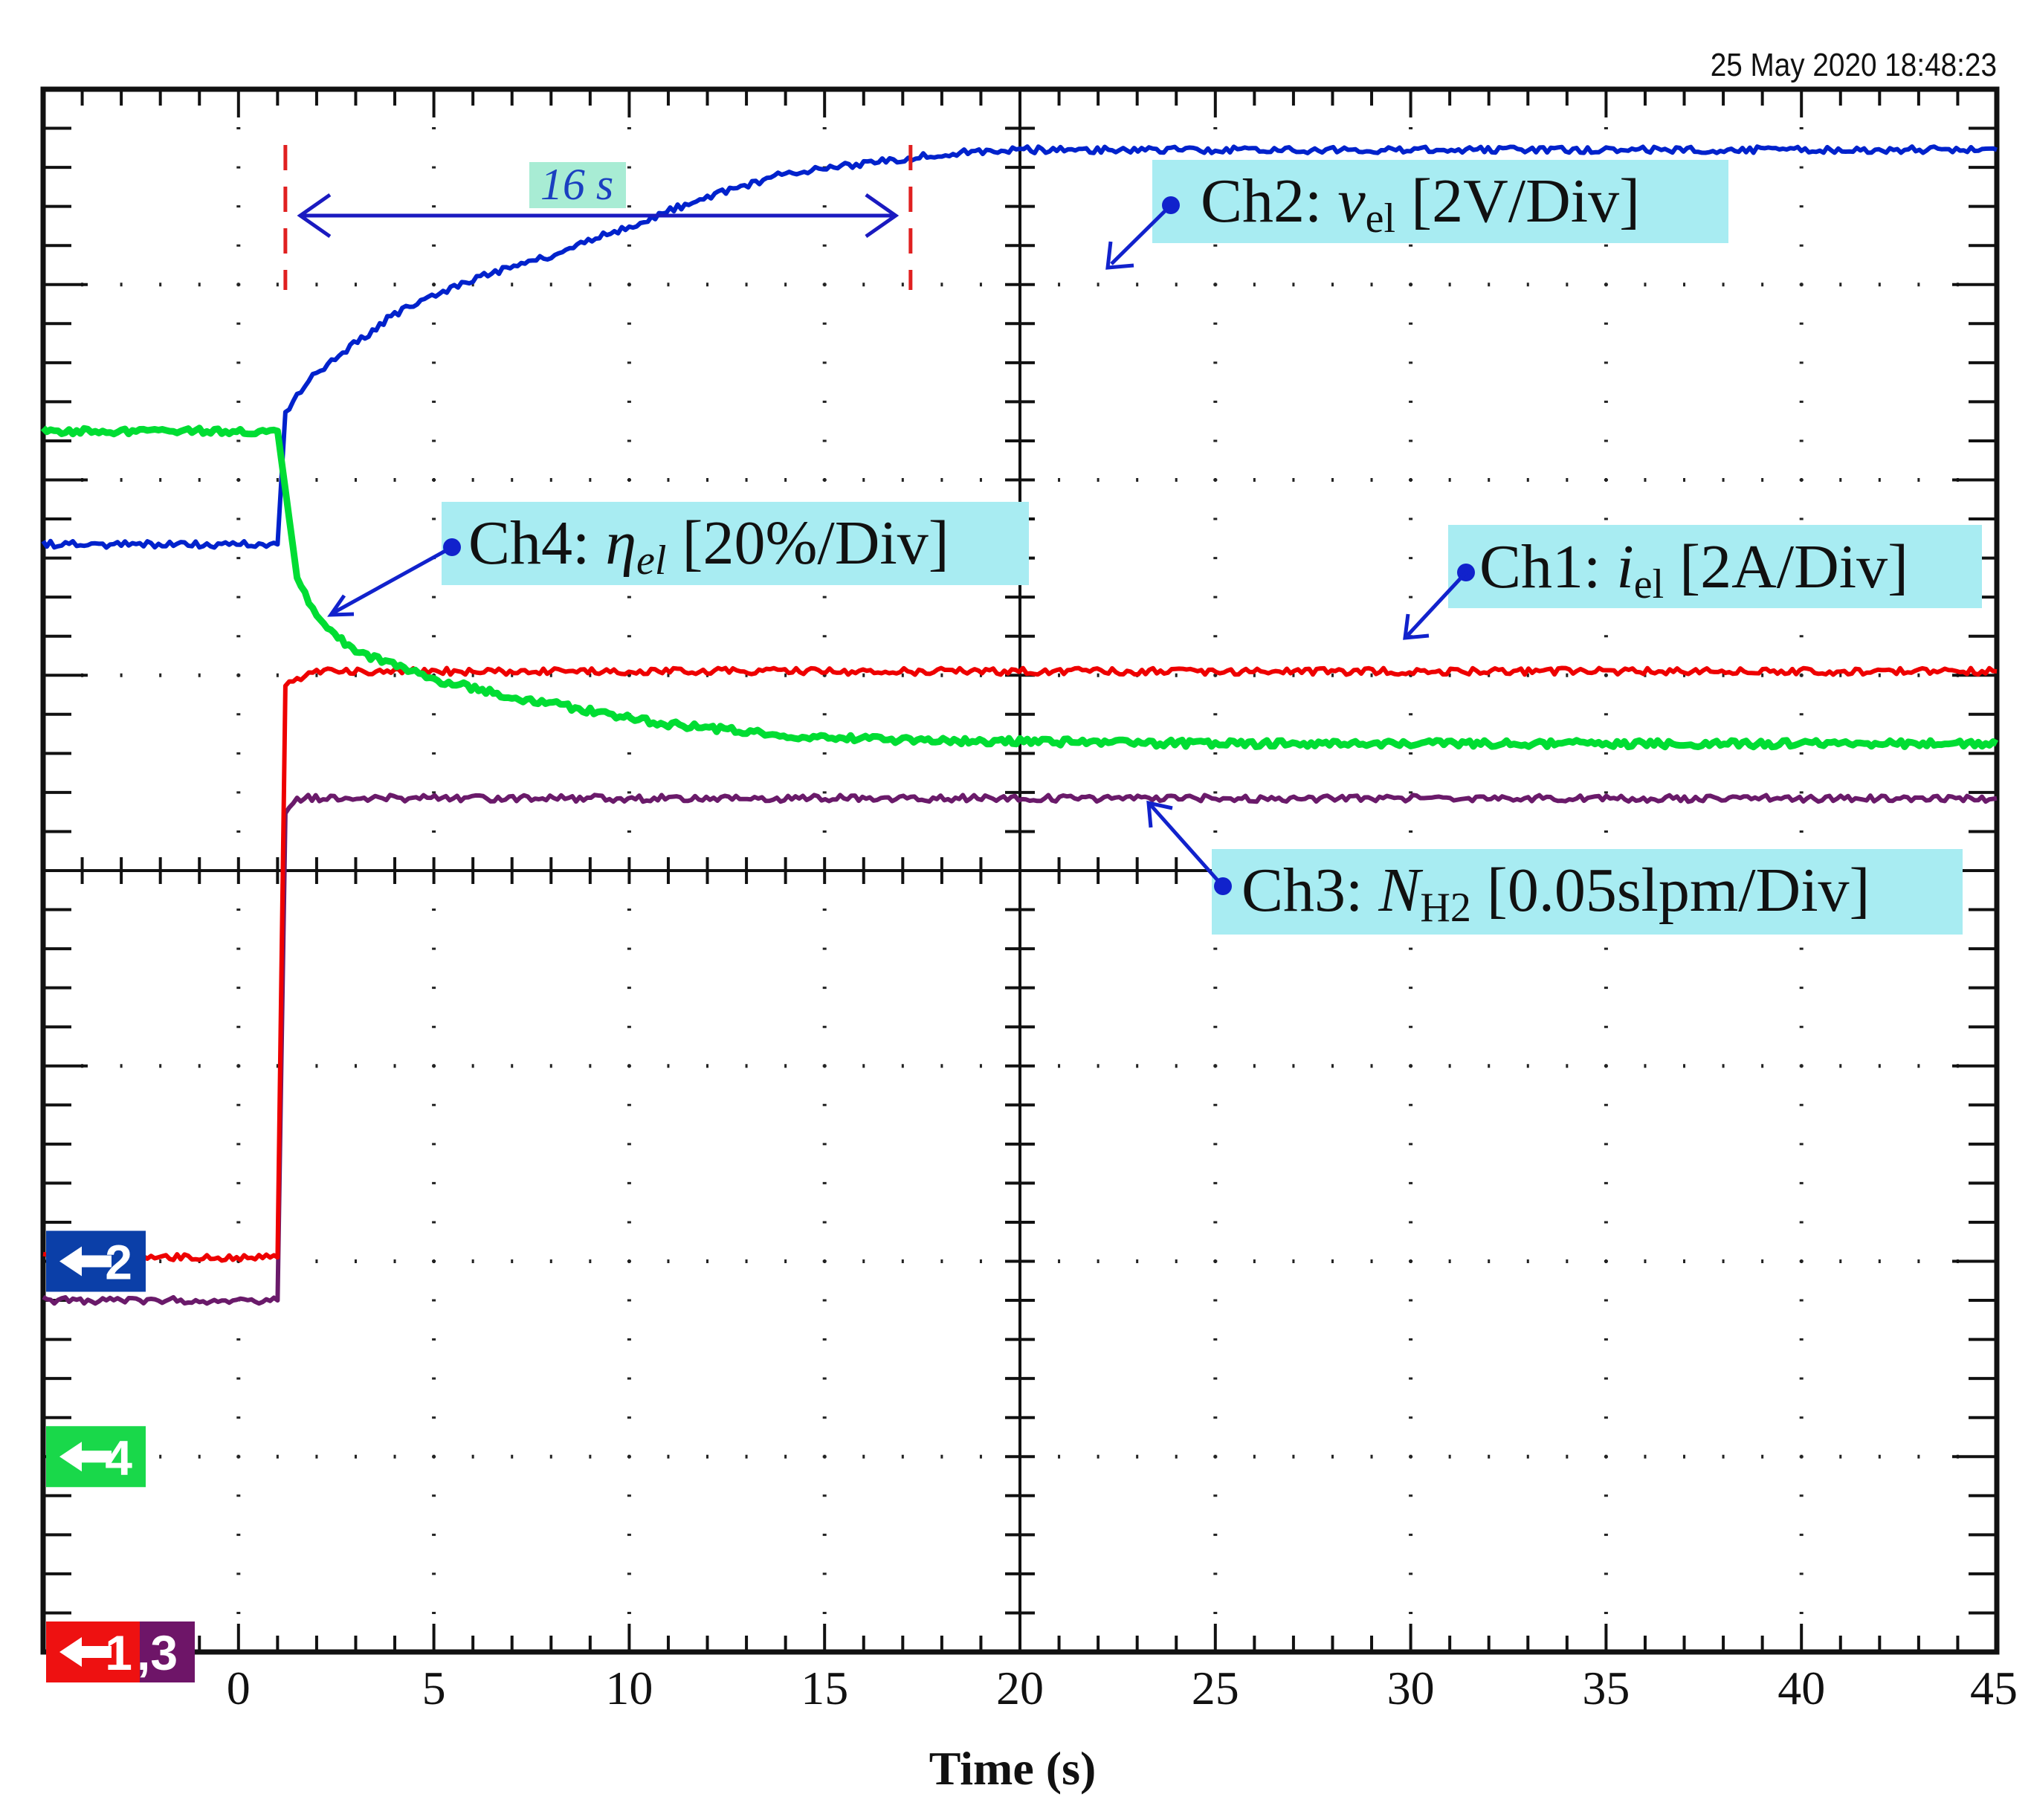 The image size is (2031, 1820). What do you see at coordinates (1421, 205) in the screenshot?
I see `callout-ch2-text: Ch2: vel [2V/Div]` at bounding box center [1421, 205].